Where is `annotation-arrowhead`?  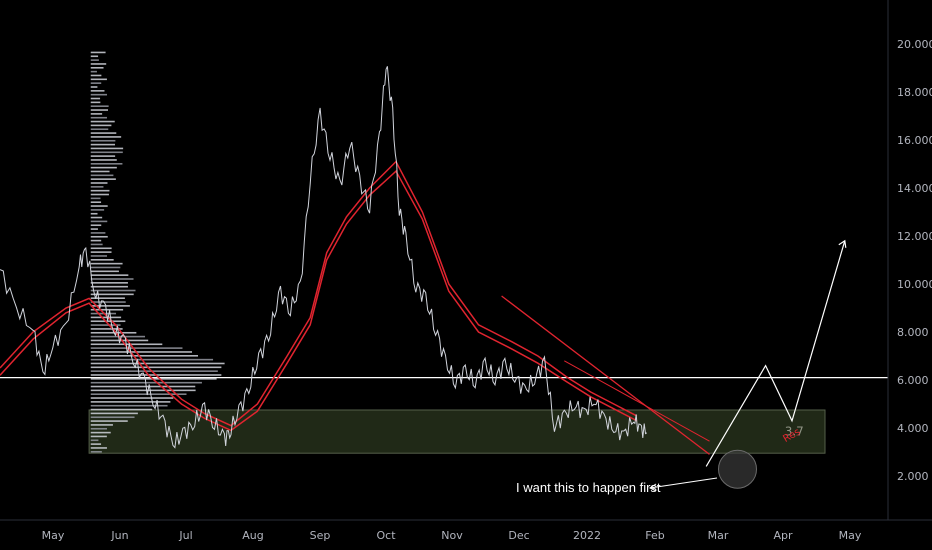
annotation-arrowhead is located at coordinates (653, 487).